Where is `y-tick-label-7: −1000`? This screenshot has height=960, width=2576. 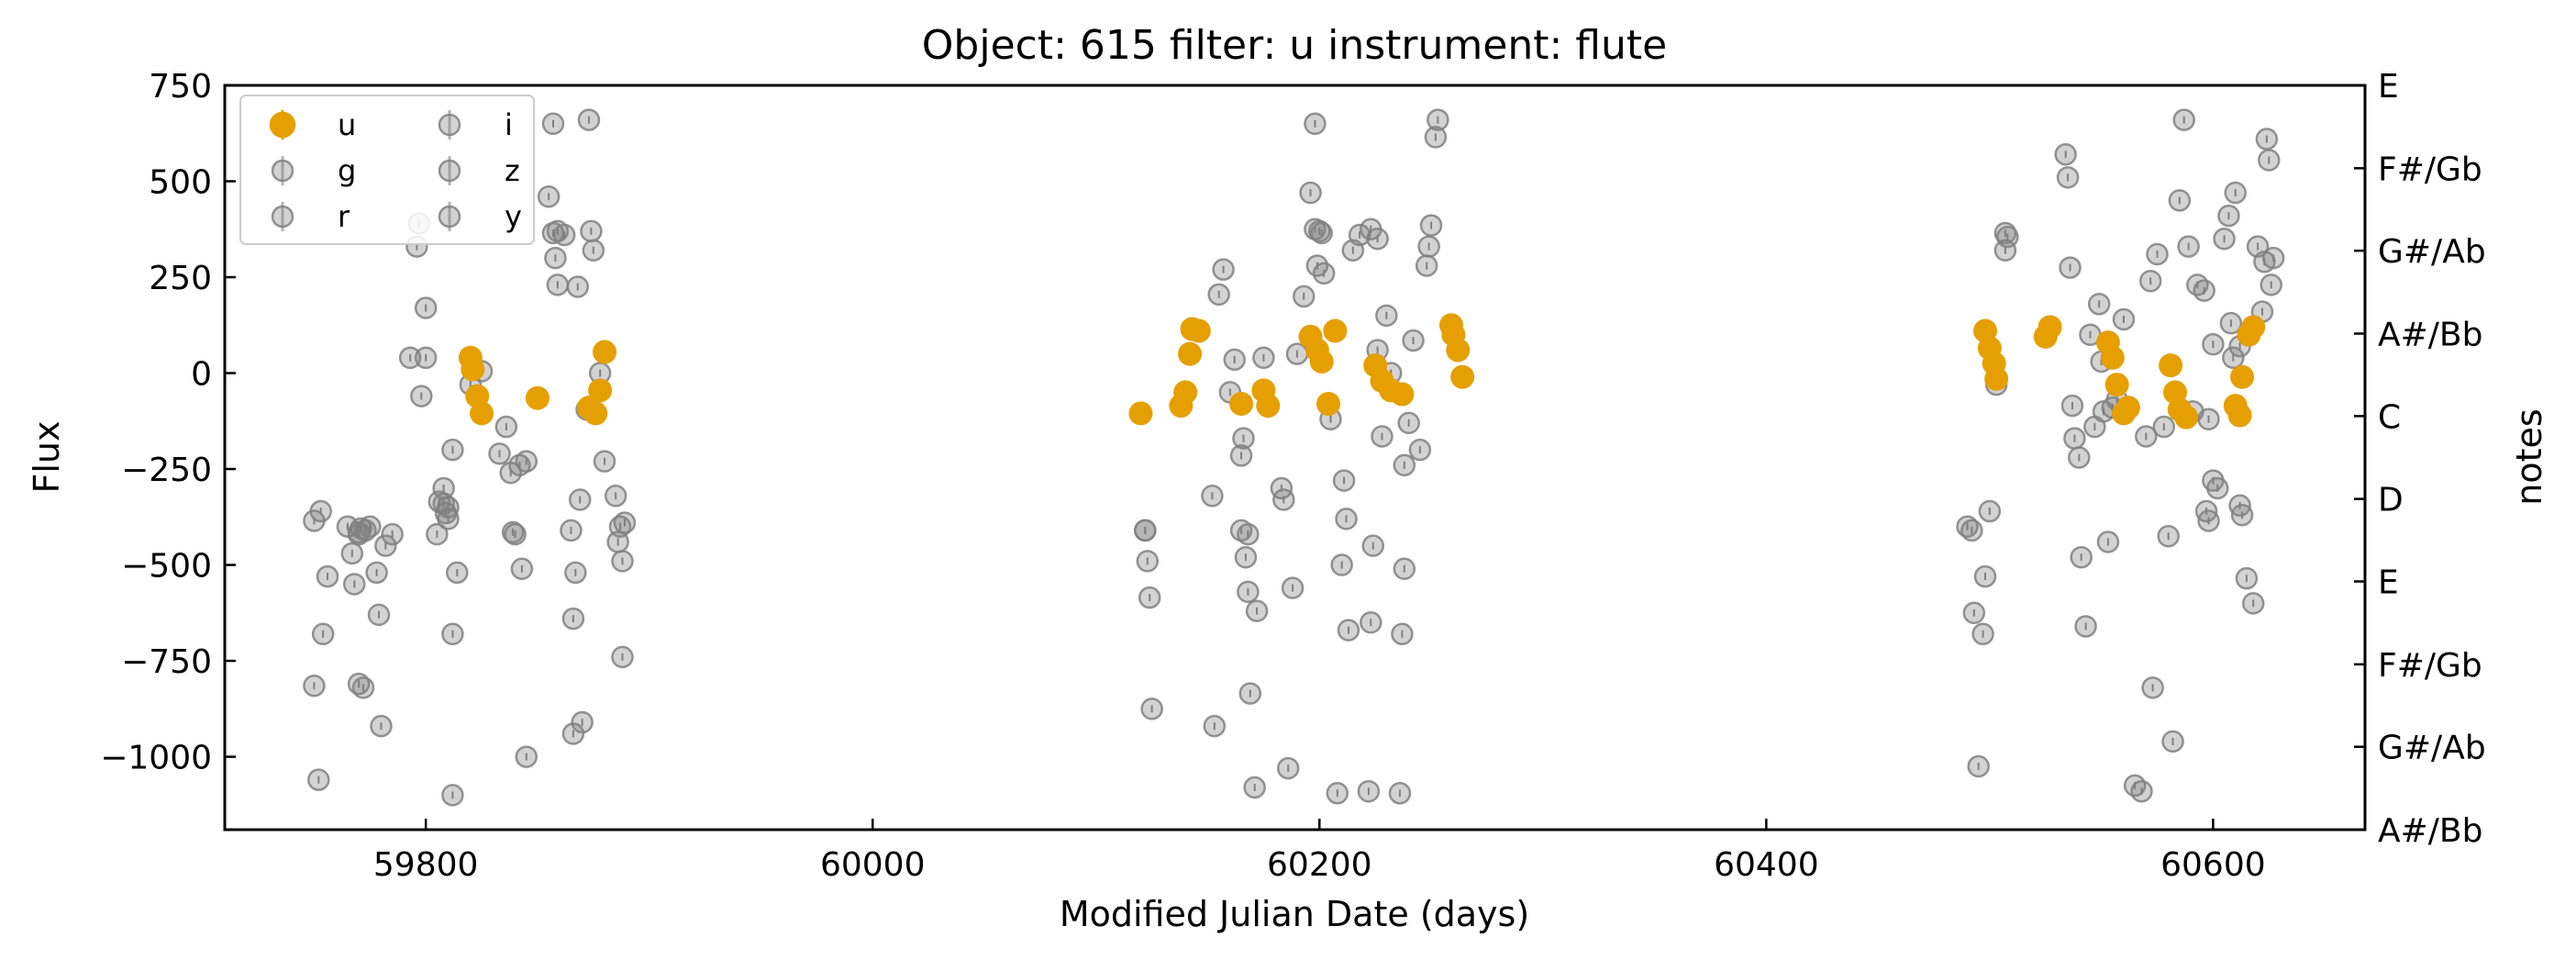 y-tick-label-7: −1000 is located at coordinates (156, 758).